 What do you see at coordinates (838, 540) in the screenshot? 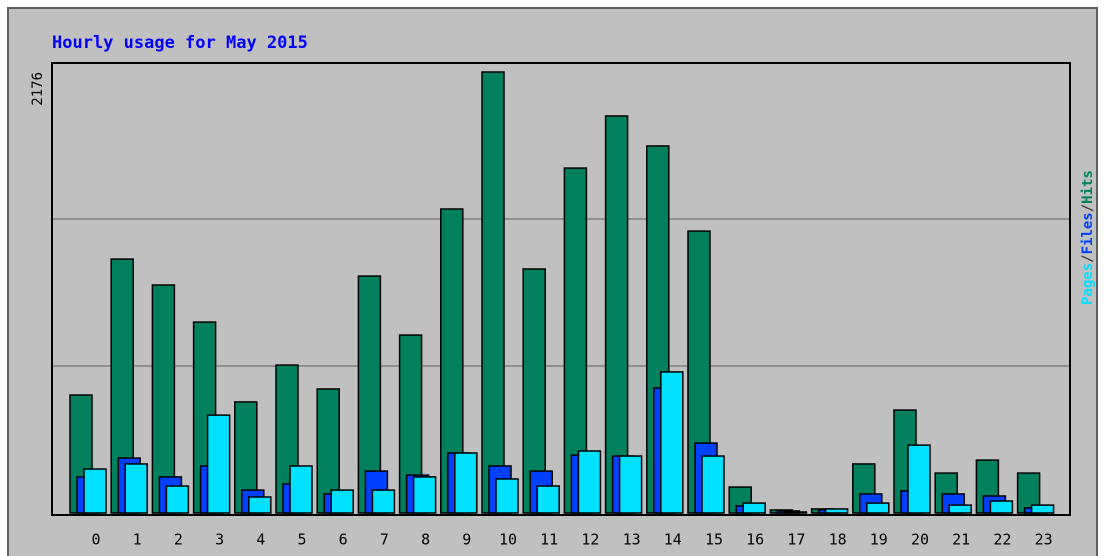
I see `x-tick-label: 18` at bounding box center [838, 540].